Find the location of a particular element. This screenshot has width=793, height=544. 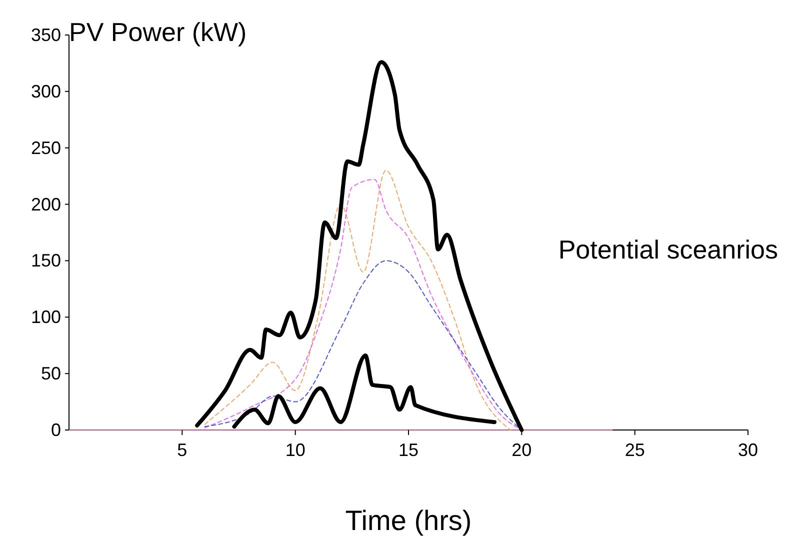

line-series is located at coordinates (364, 391).